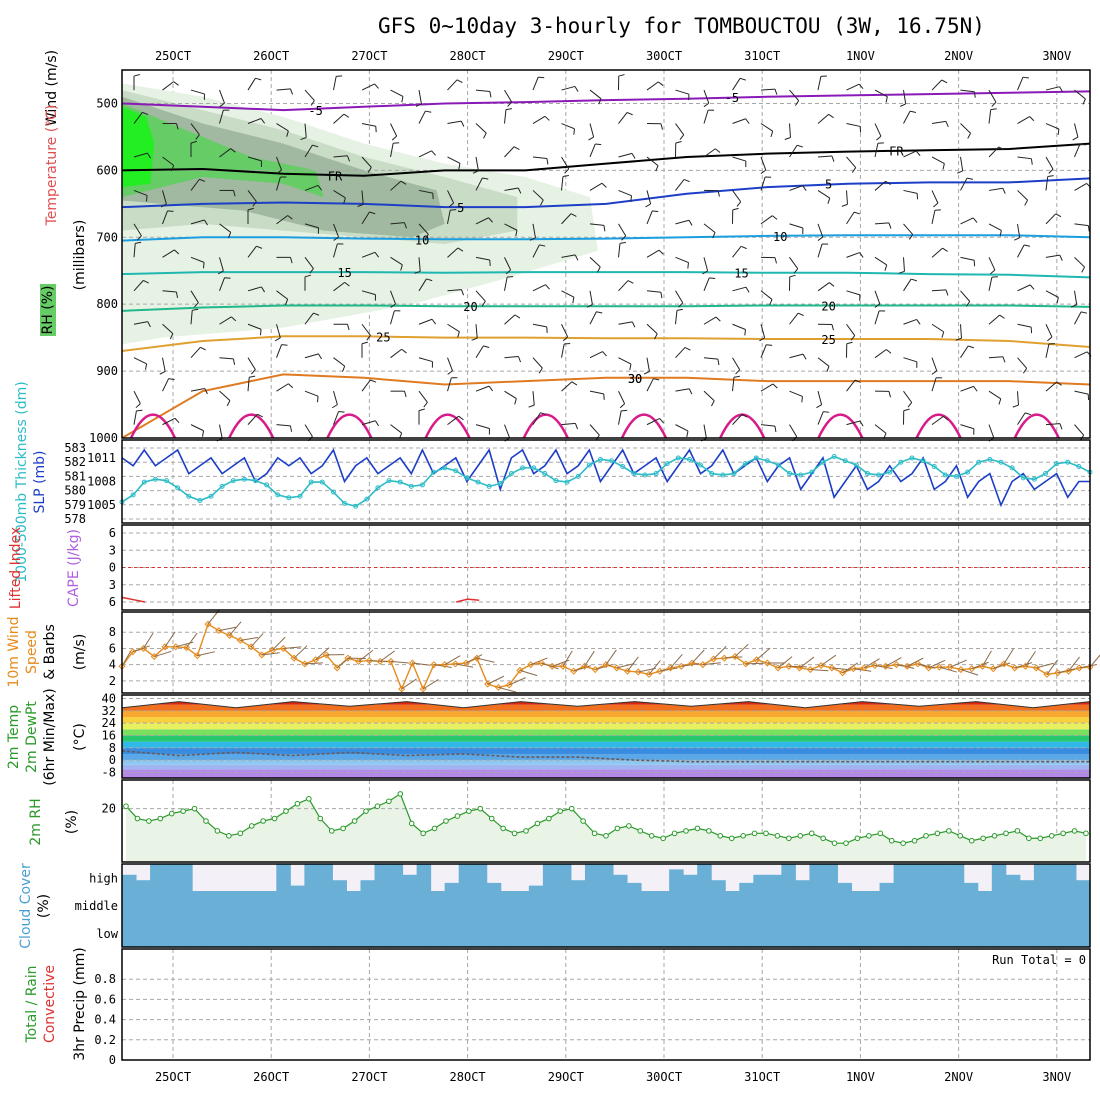  I want to click on temp-tick-label: 24, so click(109, 723).